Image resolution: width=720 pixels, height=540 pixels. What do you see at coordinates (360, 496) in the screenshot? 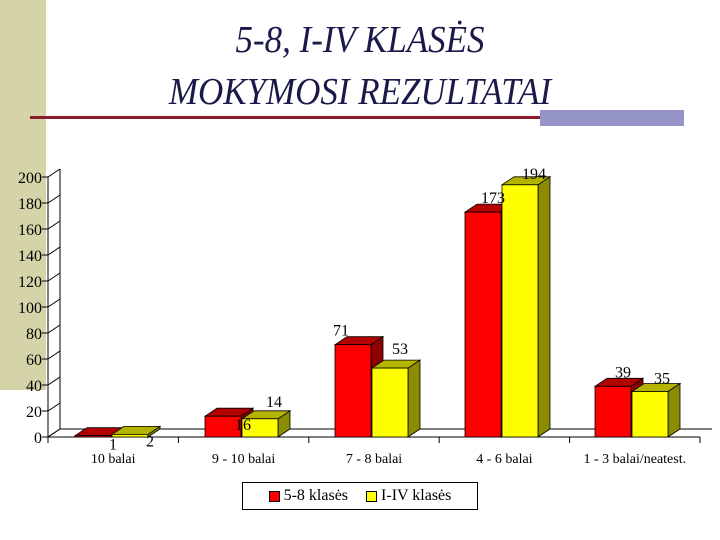
I see `chart-legend: 5-8 klasės I-IV klasės` at bounding box center [360, 496].